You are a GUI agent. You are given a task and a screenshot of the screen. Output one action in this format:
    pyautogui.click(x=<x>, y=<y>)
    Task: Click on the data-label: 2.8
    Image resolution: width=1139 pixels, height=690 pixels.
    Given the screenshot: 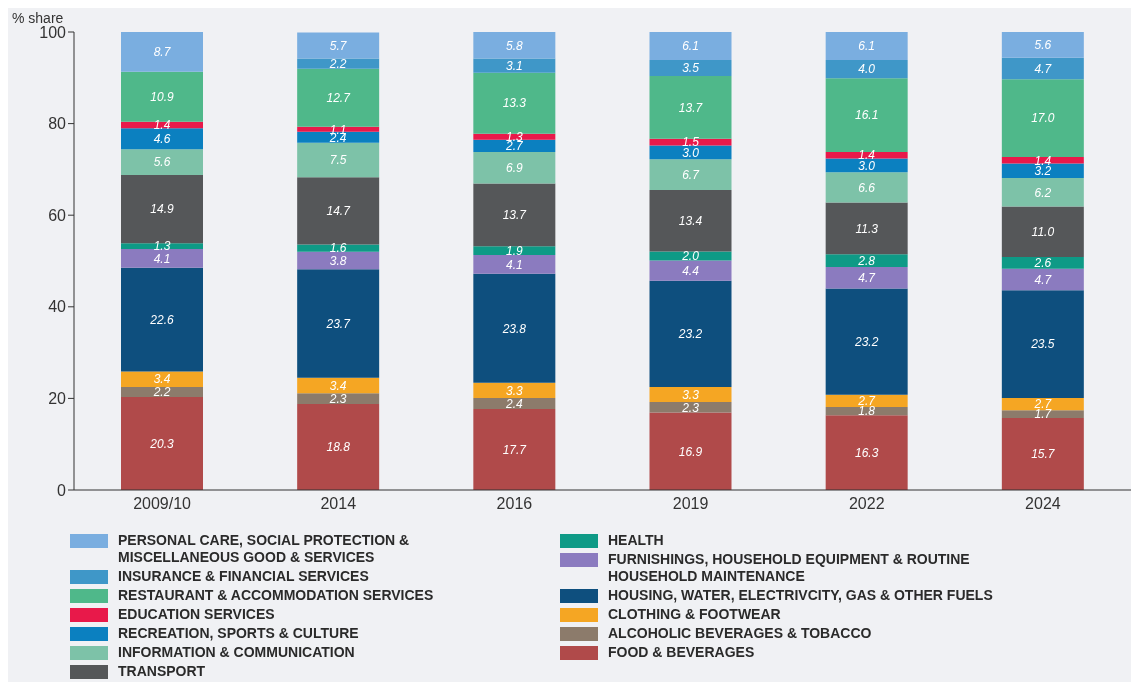 What is the action you would take?
    pyautogui.click(x=866, y=260)
    